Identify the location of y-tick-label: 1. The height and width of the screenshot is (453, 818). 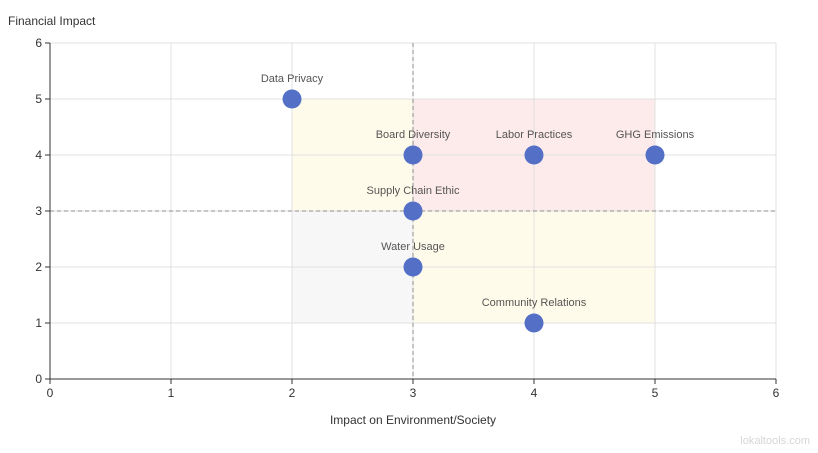
(38, 323).